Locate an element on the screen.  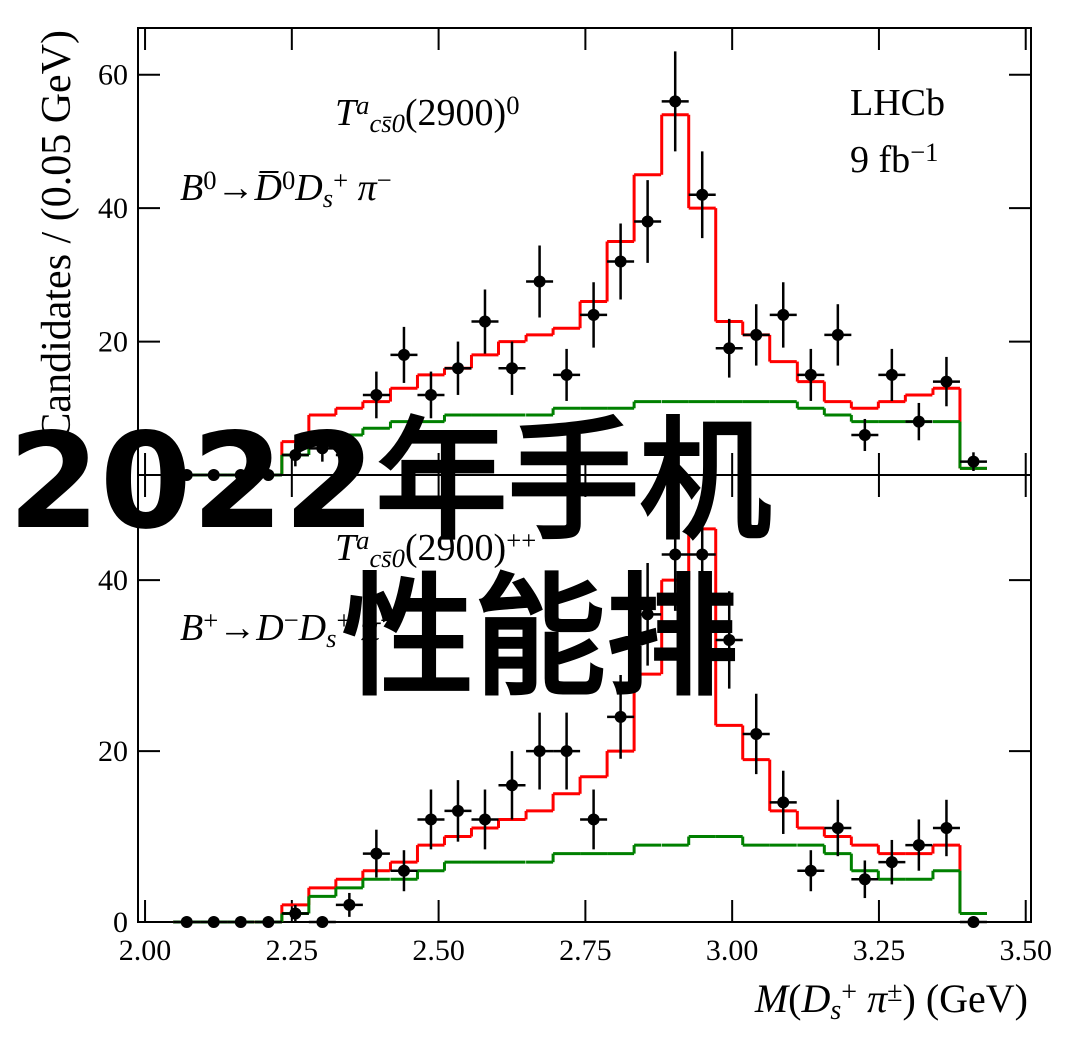
rich-text: LHCb is located at coordinates (897, 103).